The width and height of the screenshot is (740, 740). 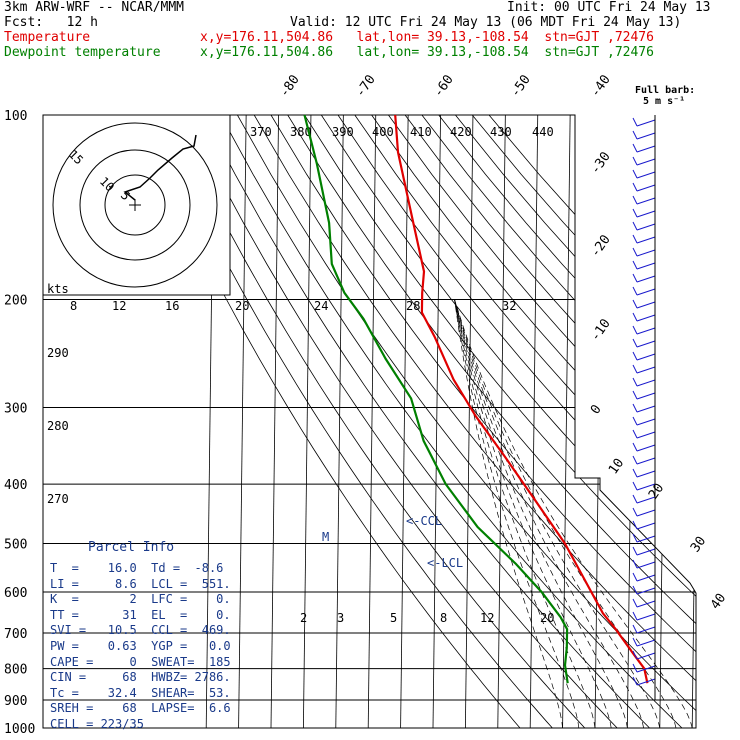 I want to click on mixing-ratio-label: 2, so click(x=303, y=618).